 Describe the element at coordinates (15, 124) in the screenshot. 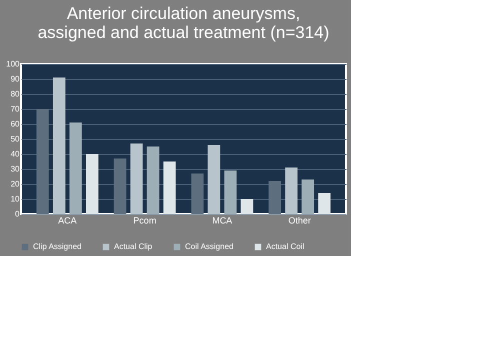

I see `y-tick-label: 60` at that location.